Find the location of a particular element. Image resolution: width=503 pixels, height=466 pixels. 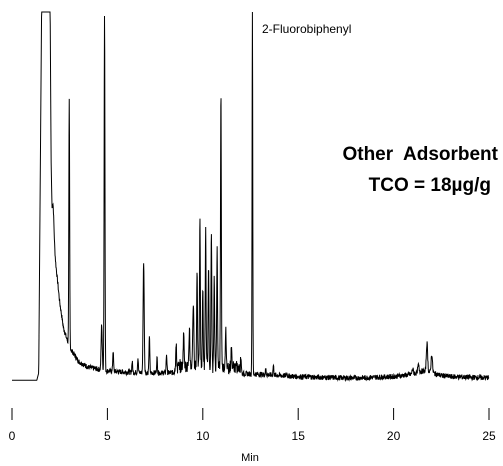

x-axis-label: Min is located at coordinates (250, 458).